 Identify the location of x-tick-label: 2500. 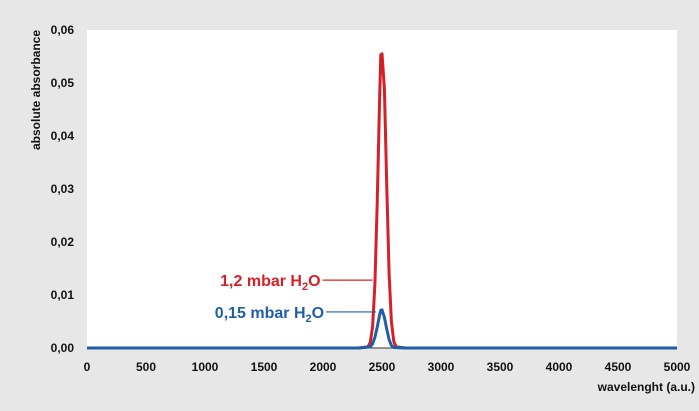
(382, 367).